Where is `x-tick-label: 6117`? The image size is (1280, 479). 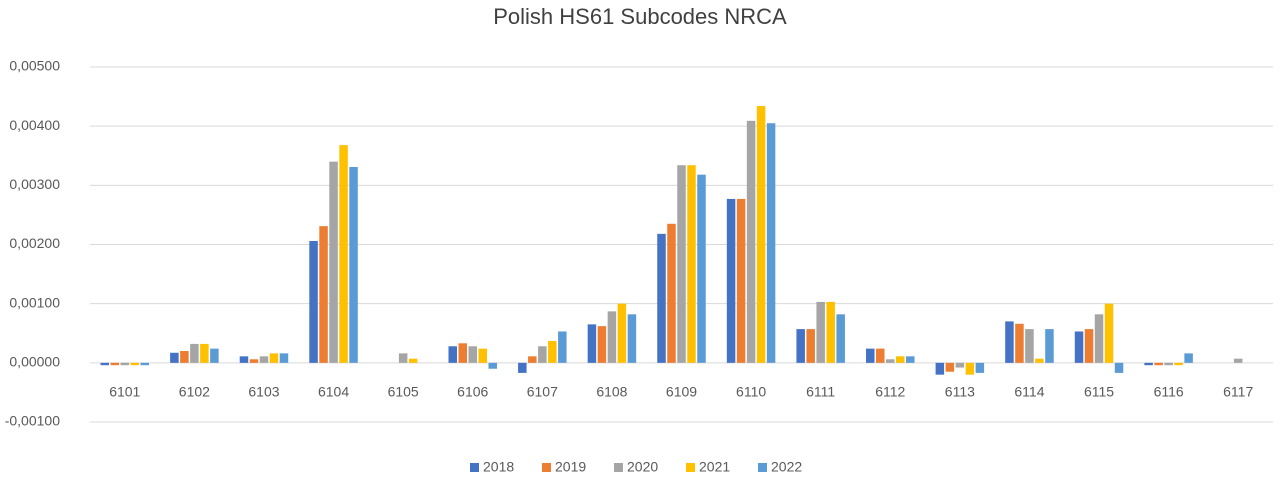 x-tick-label: 6117 is located at coordinates (1238, 392).